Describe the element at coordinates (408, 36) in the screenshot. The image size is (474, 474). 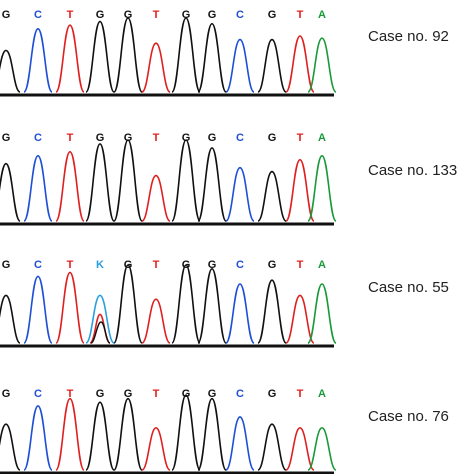
I see `case-label-92: Case no. 92` at that location.